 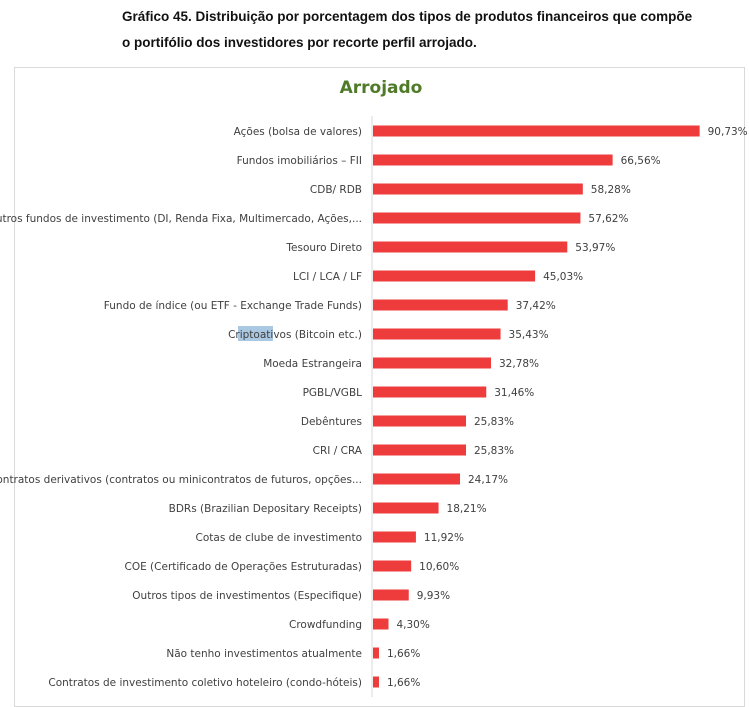 I want to click on category-label: Tesouro Direto, so click(x=323, y=248).